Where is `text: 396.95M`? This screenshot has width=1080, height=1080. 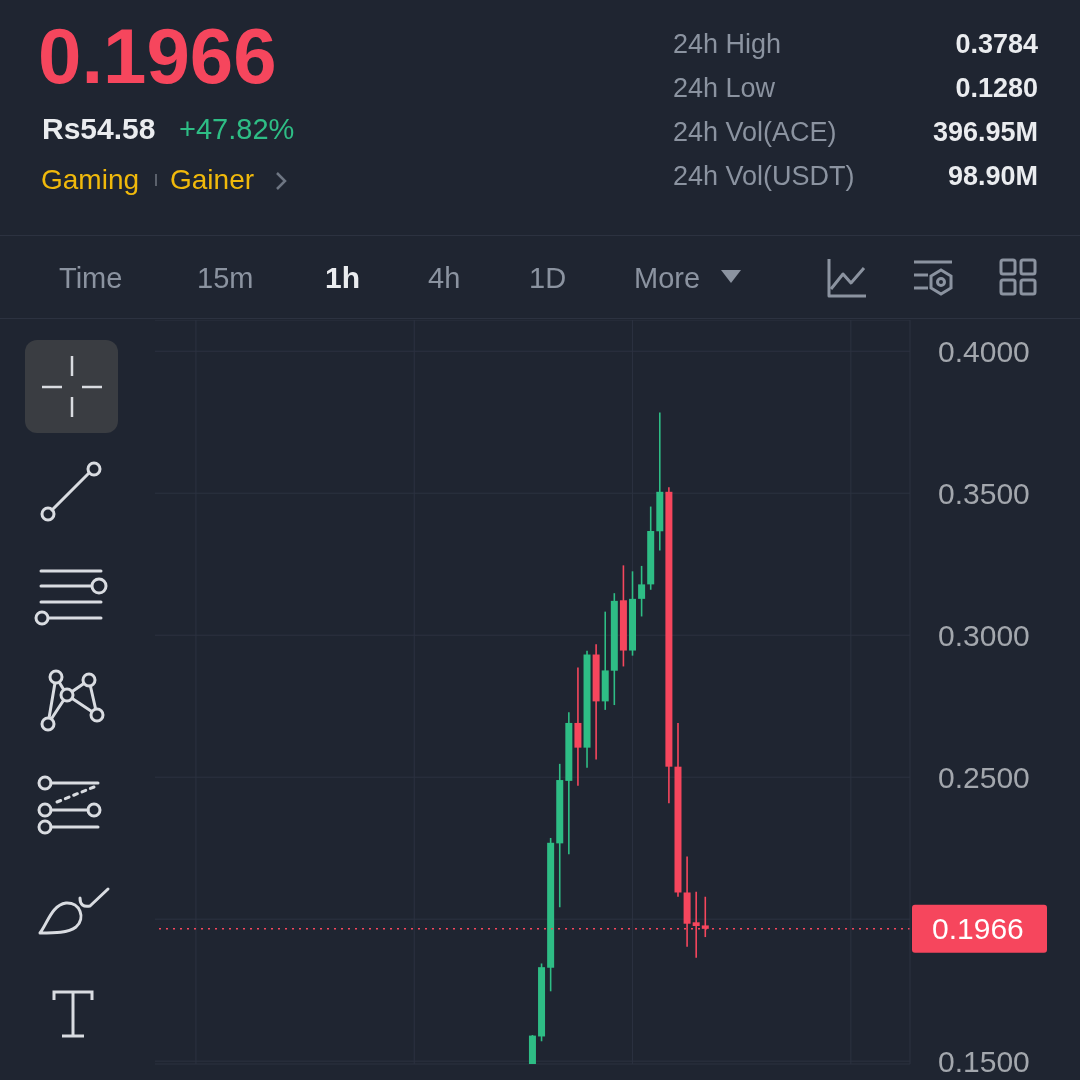
text: 396.95M is located at coordinates (985, 131).